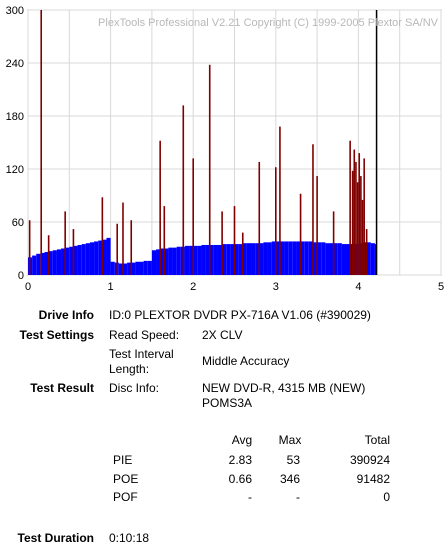 This screenshot has width=448, height=548. What do you see at coordinates (358, 287) in the screenshot?
I see `x-tick-label: 4` at bounding box center [358, 287].